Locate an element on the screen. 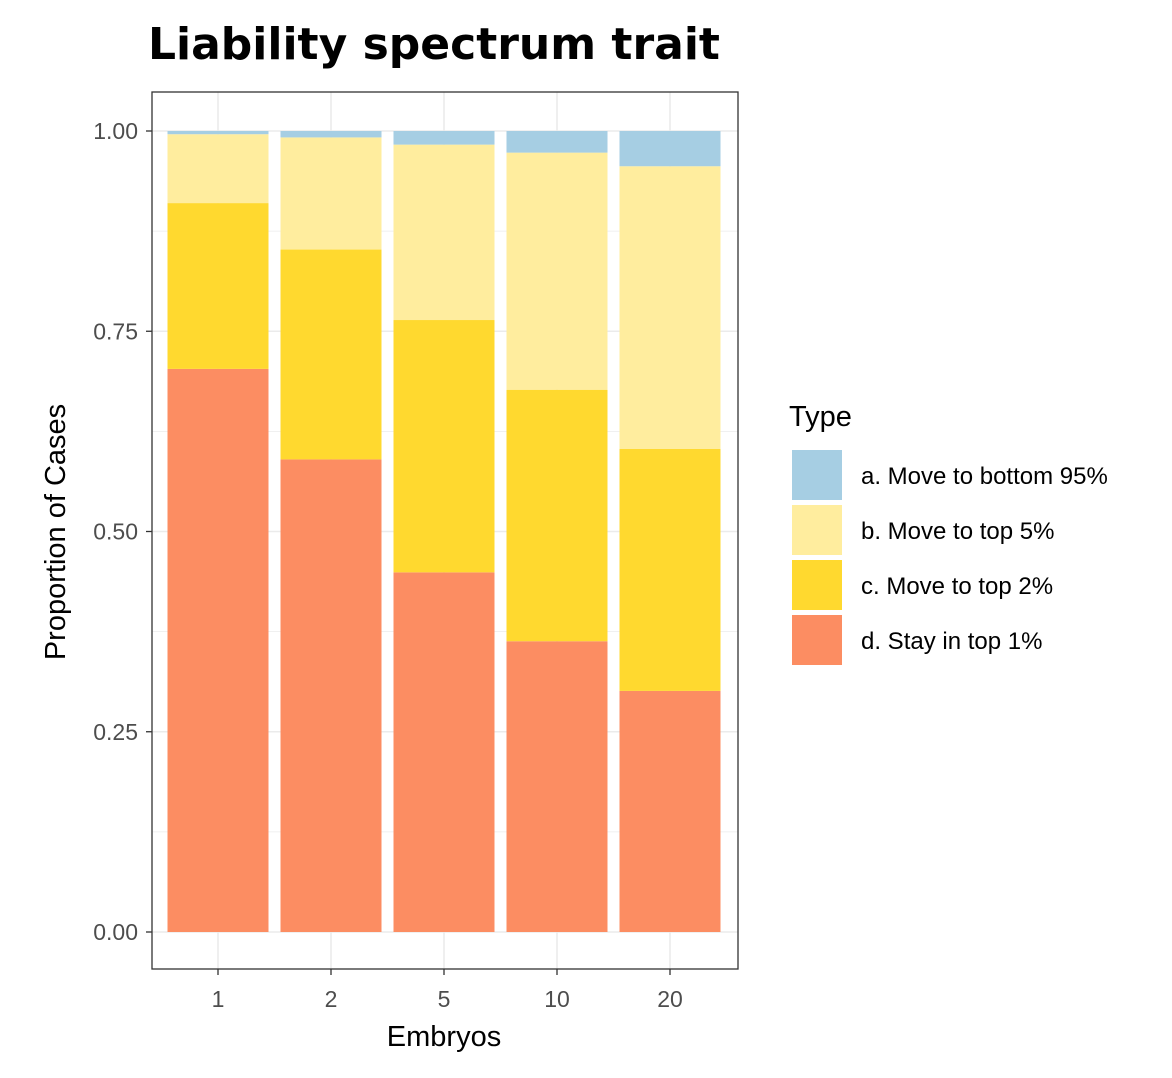  x-tick-label: 5 is located at coordinates (444, 999).